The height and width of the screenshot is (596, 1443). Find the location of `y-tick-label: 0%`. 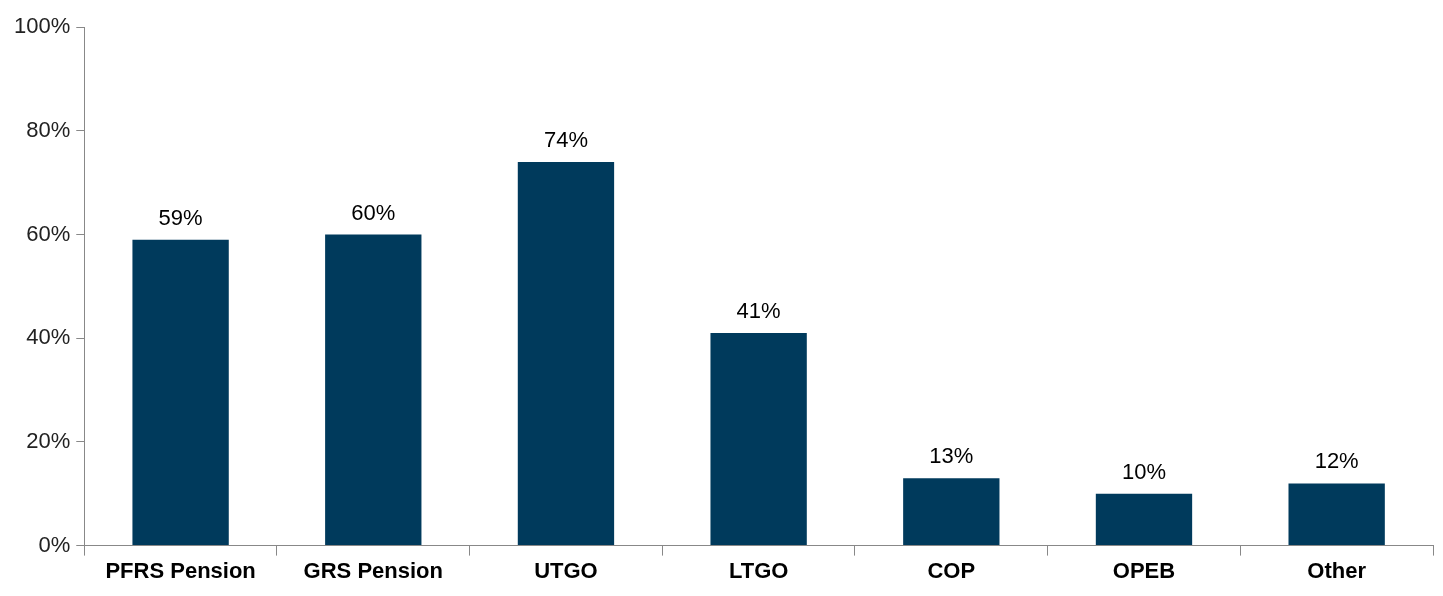

y-tick-label: 0% is located at coordinates (54, 544).